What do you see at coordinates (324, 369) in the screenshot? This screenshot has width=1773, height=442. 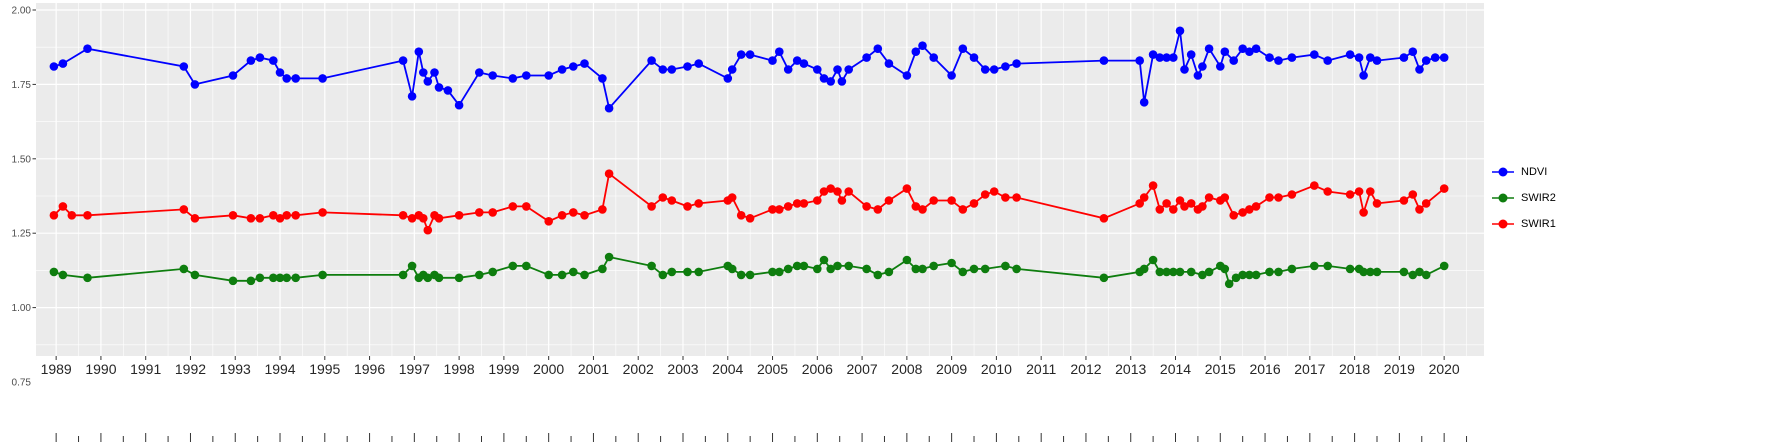 I see `x-axis-label: 1995` at bounding box center [324, 369].